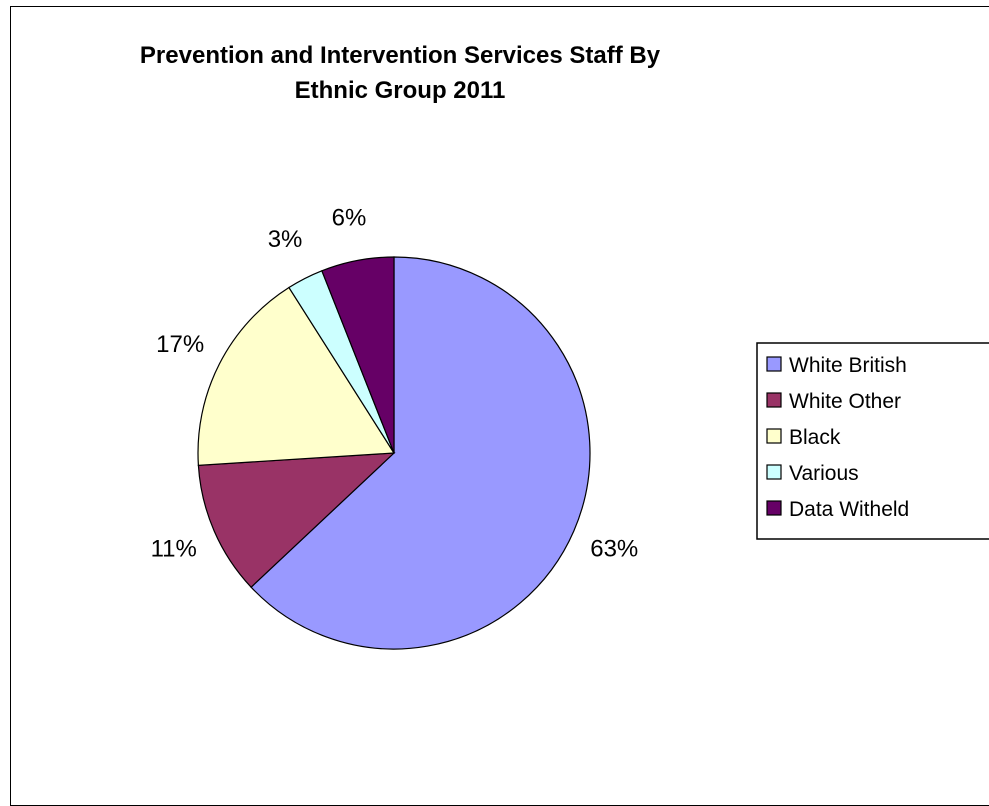 This screenshot has height=806, width=989. I want to click on chart-title-line-2: Ethnic Group 2011, so click(400, 90).